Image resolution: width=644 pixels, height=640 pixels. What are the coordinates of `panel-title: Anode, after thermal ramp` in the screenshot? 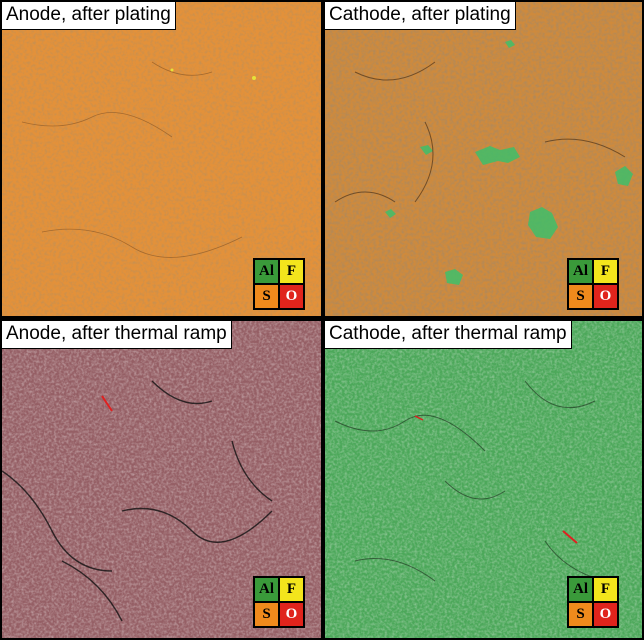 It's located at (117, 335).